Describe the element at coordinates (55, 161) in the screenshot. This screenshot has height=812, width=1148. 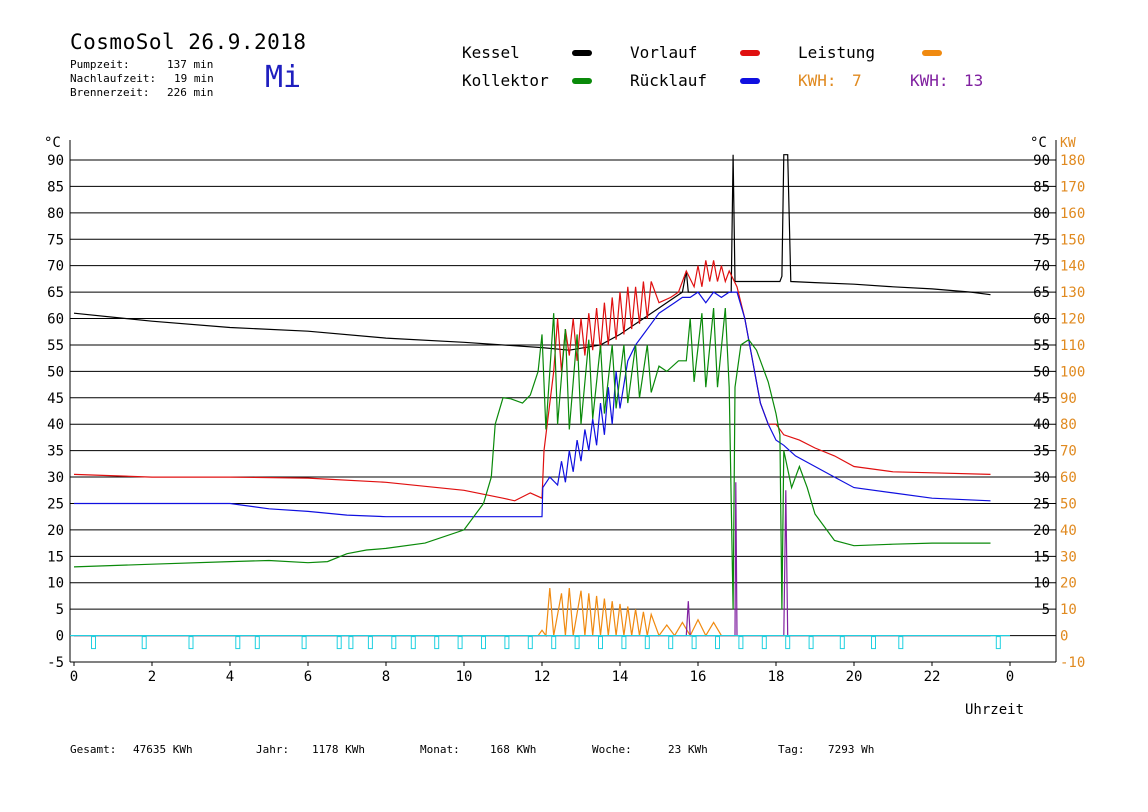
I see `y-tick-left: 90` at that location.